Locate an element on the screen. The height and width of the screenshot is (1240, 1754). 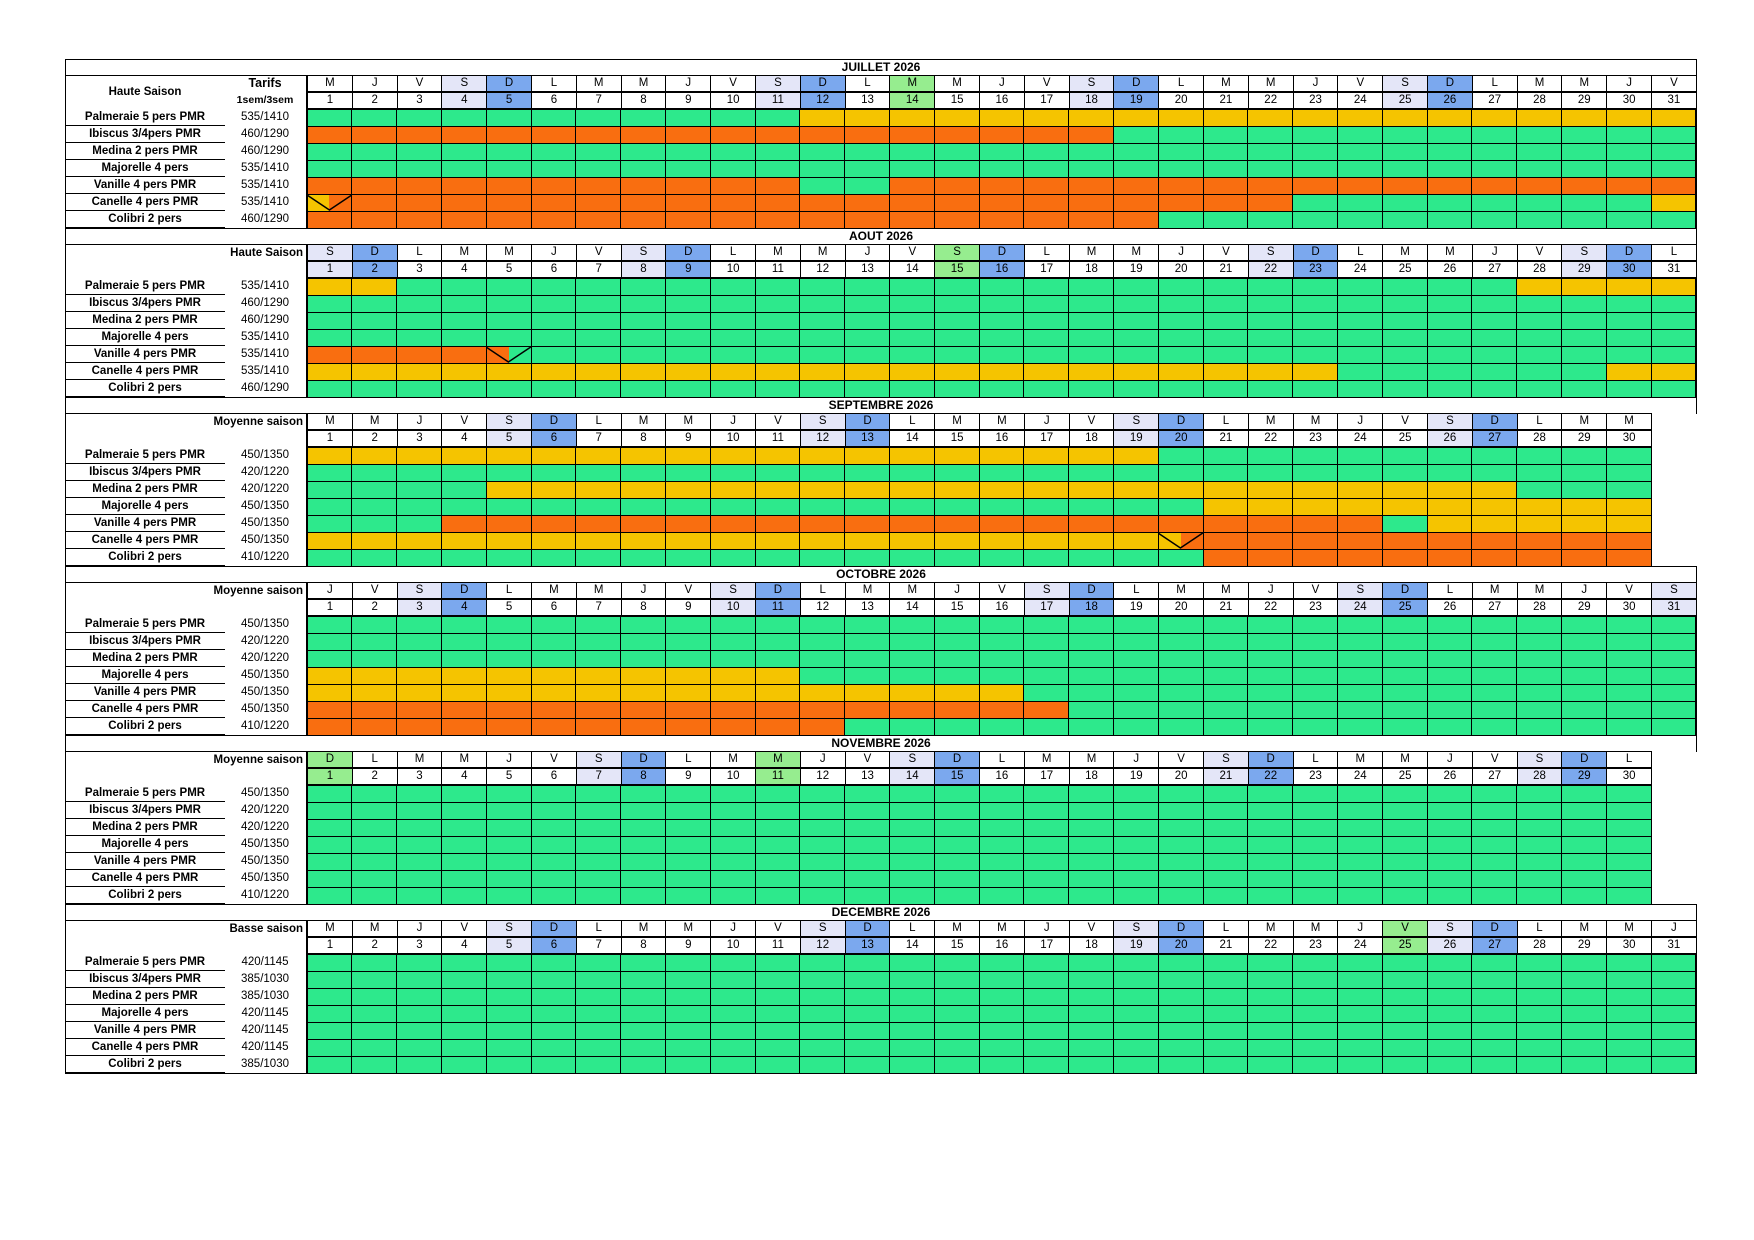
day-number-cell: 18 is located at coordinates (1091, 438).